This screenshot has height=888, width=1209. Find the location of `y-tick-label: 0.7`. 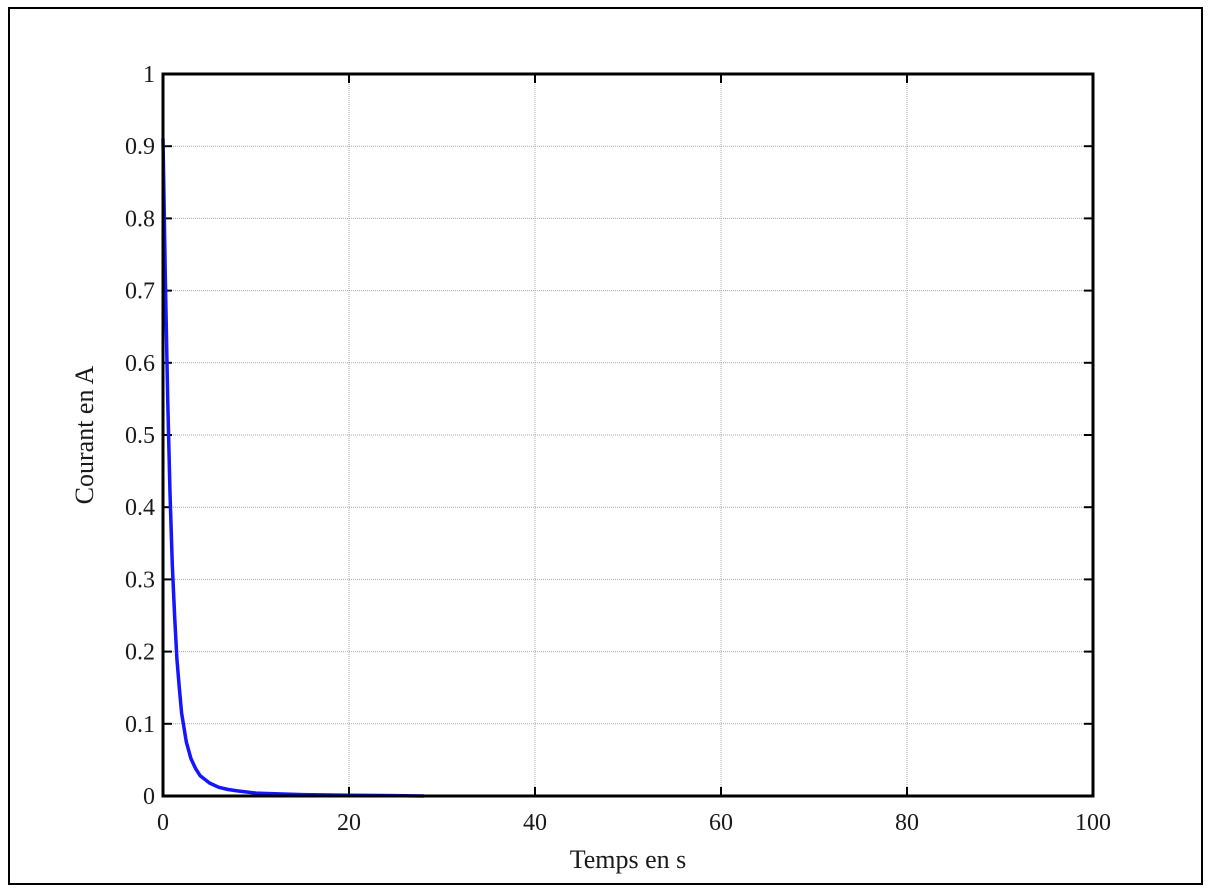

y-tick-label: 0.7 is located at coordinates (140, 292).